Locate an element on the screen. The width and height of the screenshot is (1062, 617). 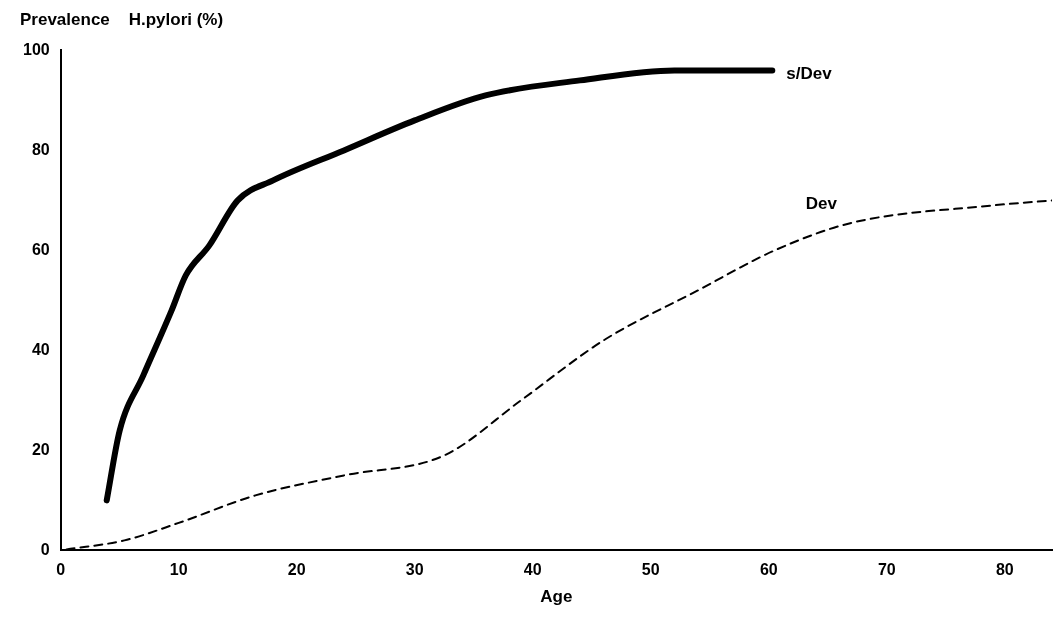
x-axis-title: Age is located at coordinates (556, 597).